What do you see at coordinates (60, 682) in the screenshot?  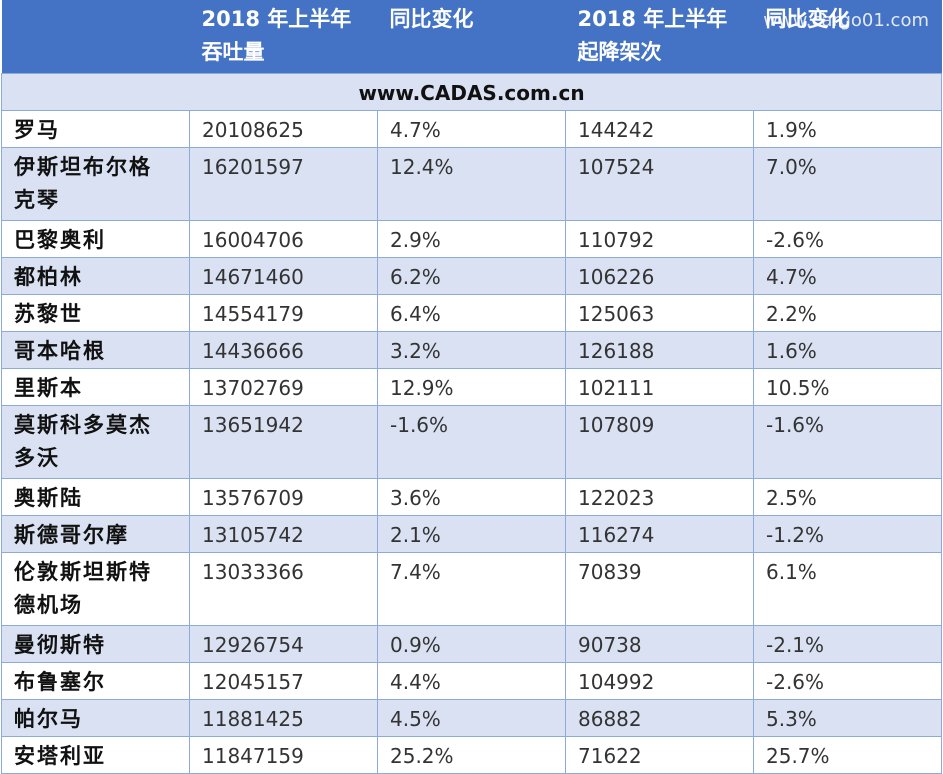 I see `airport-name: 布鲁塞尔` at bounding box center [60, 682].